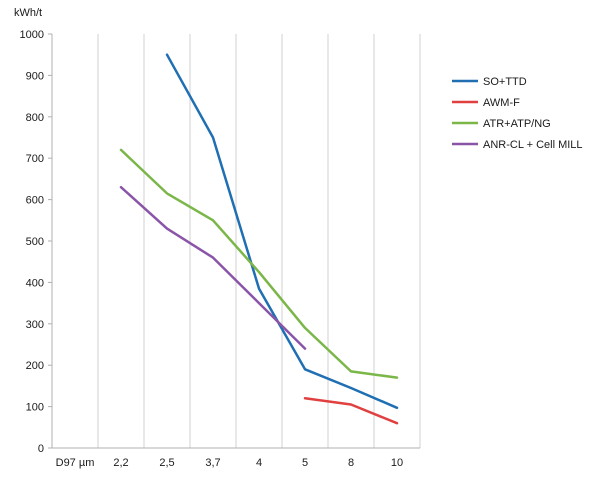  Describe the element at coordinates (35, 201) in the screenshot. I see `y-tick-label: 600` at that location.